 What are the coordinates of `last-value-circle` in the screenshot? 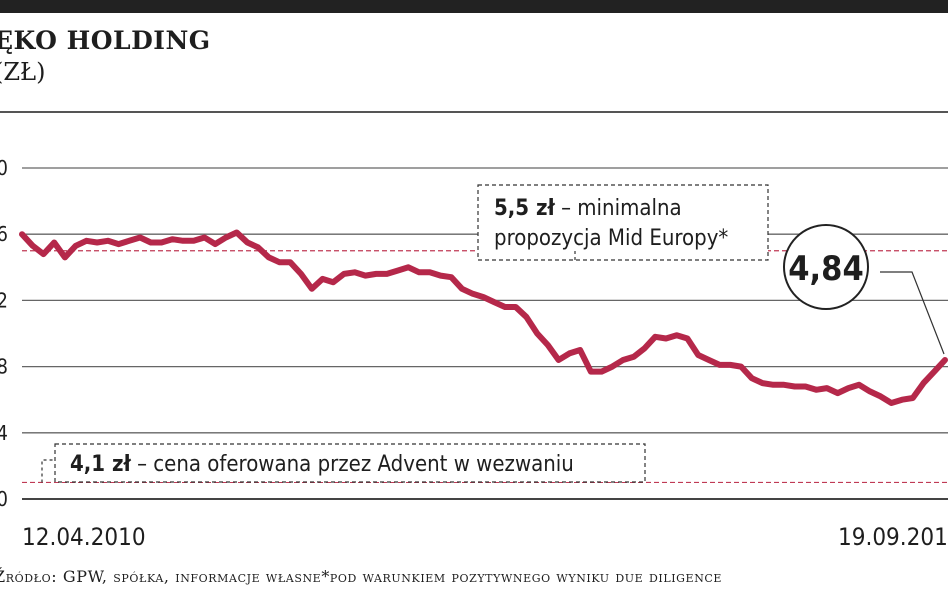 It's located at (826, 267).